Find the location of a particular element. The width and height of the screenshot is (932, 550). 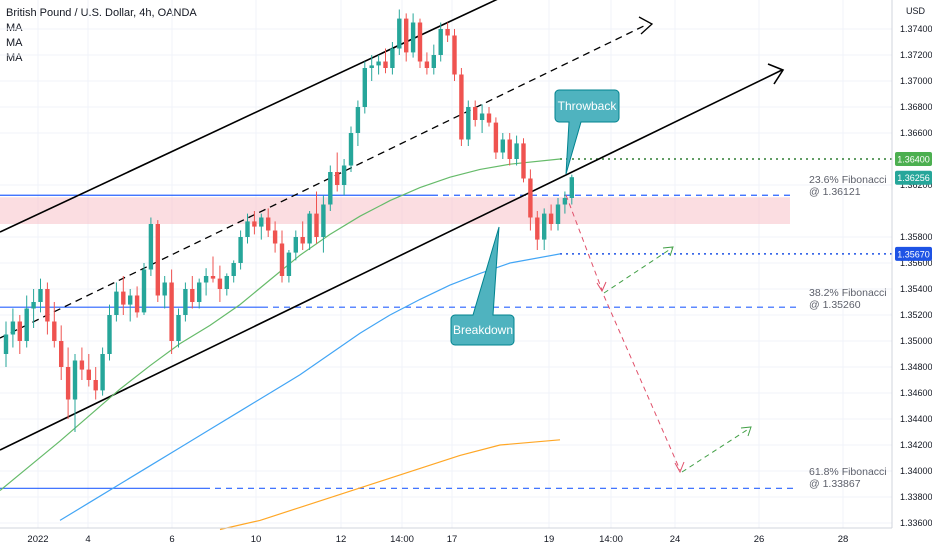

ma-indicator-2: MA is located at coordinates (14, 43).